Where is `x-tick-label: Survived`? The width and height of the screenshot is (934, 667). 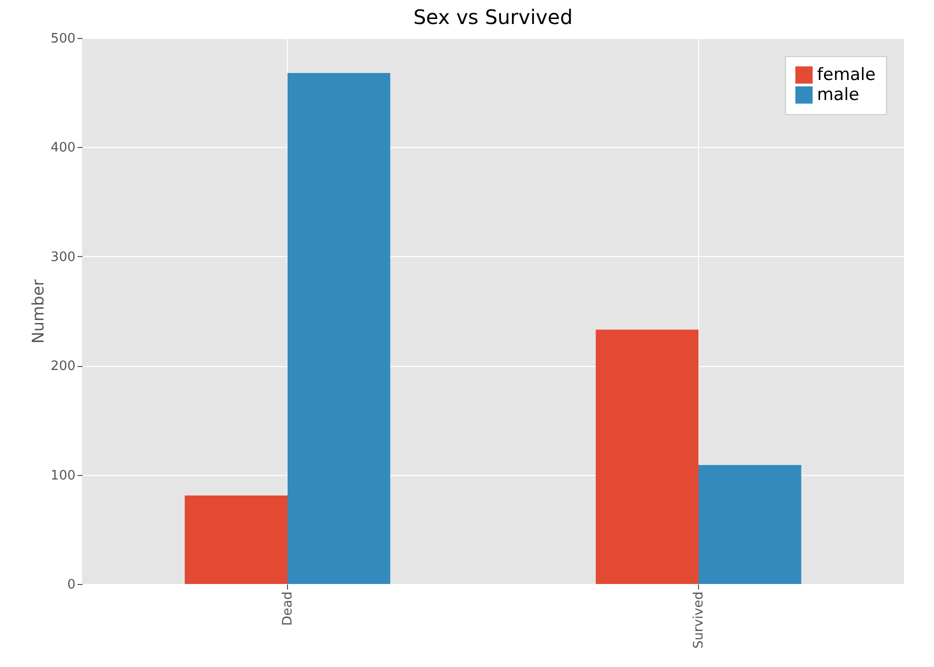
x-tick-label: Survived is located at coordinates (699, 620).